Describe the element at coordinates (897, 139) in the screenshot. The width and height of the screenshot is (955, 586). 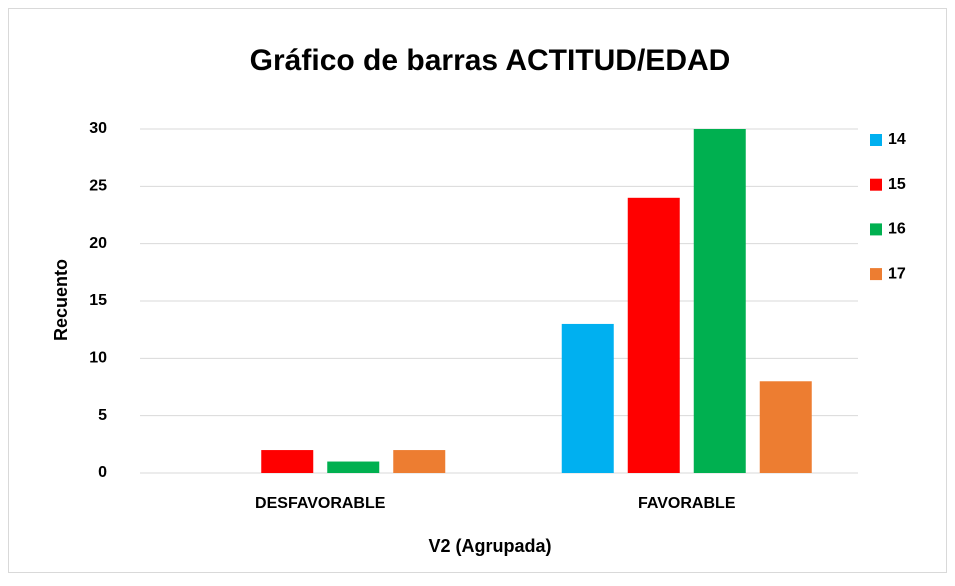
I see `legend-label: 14` at that location.